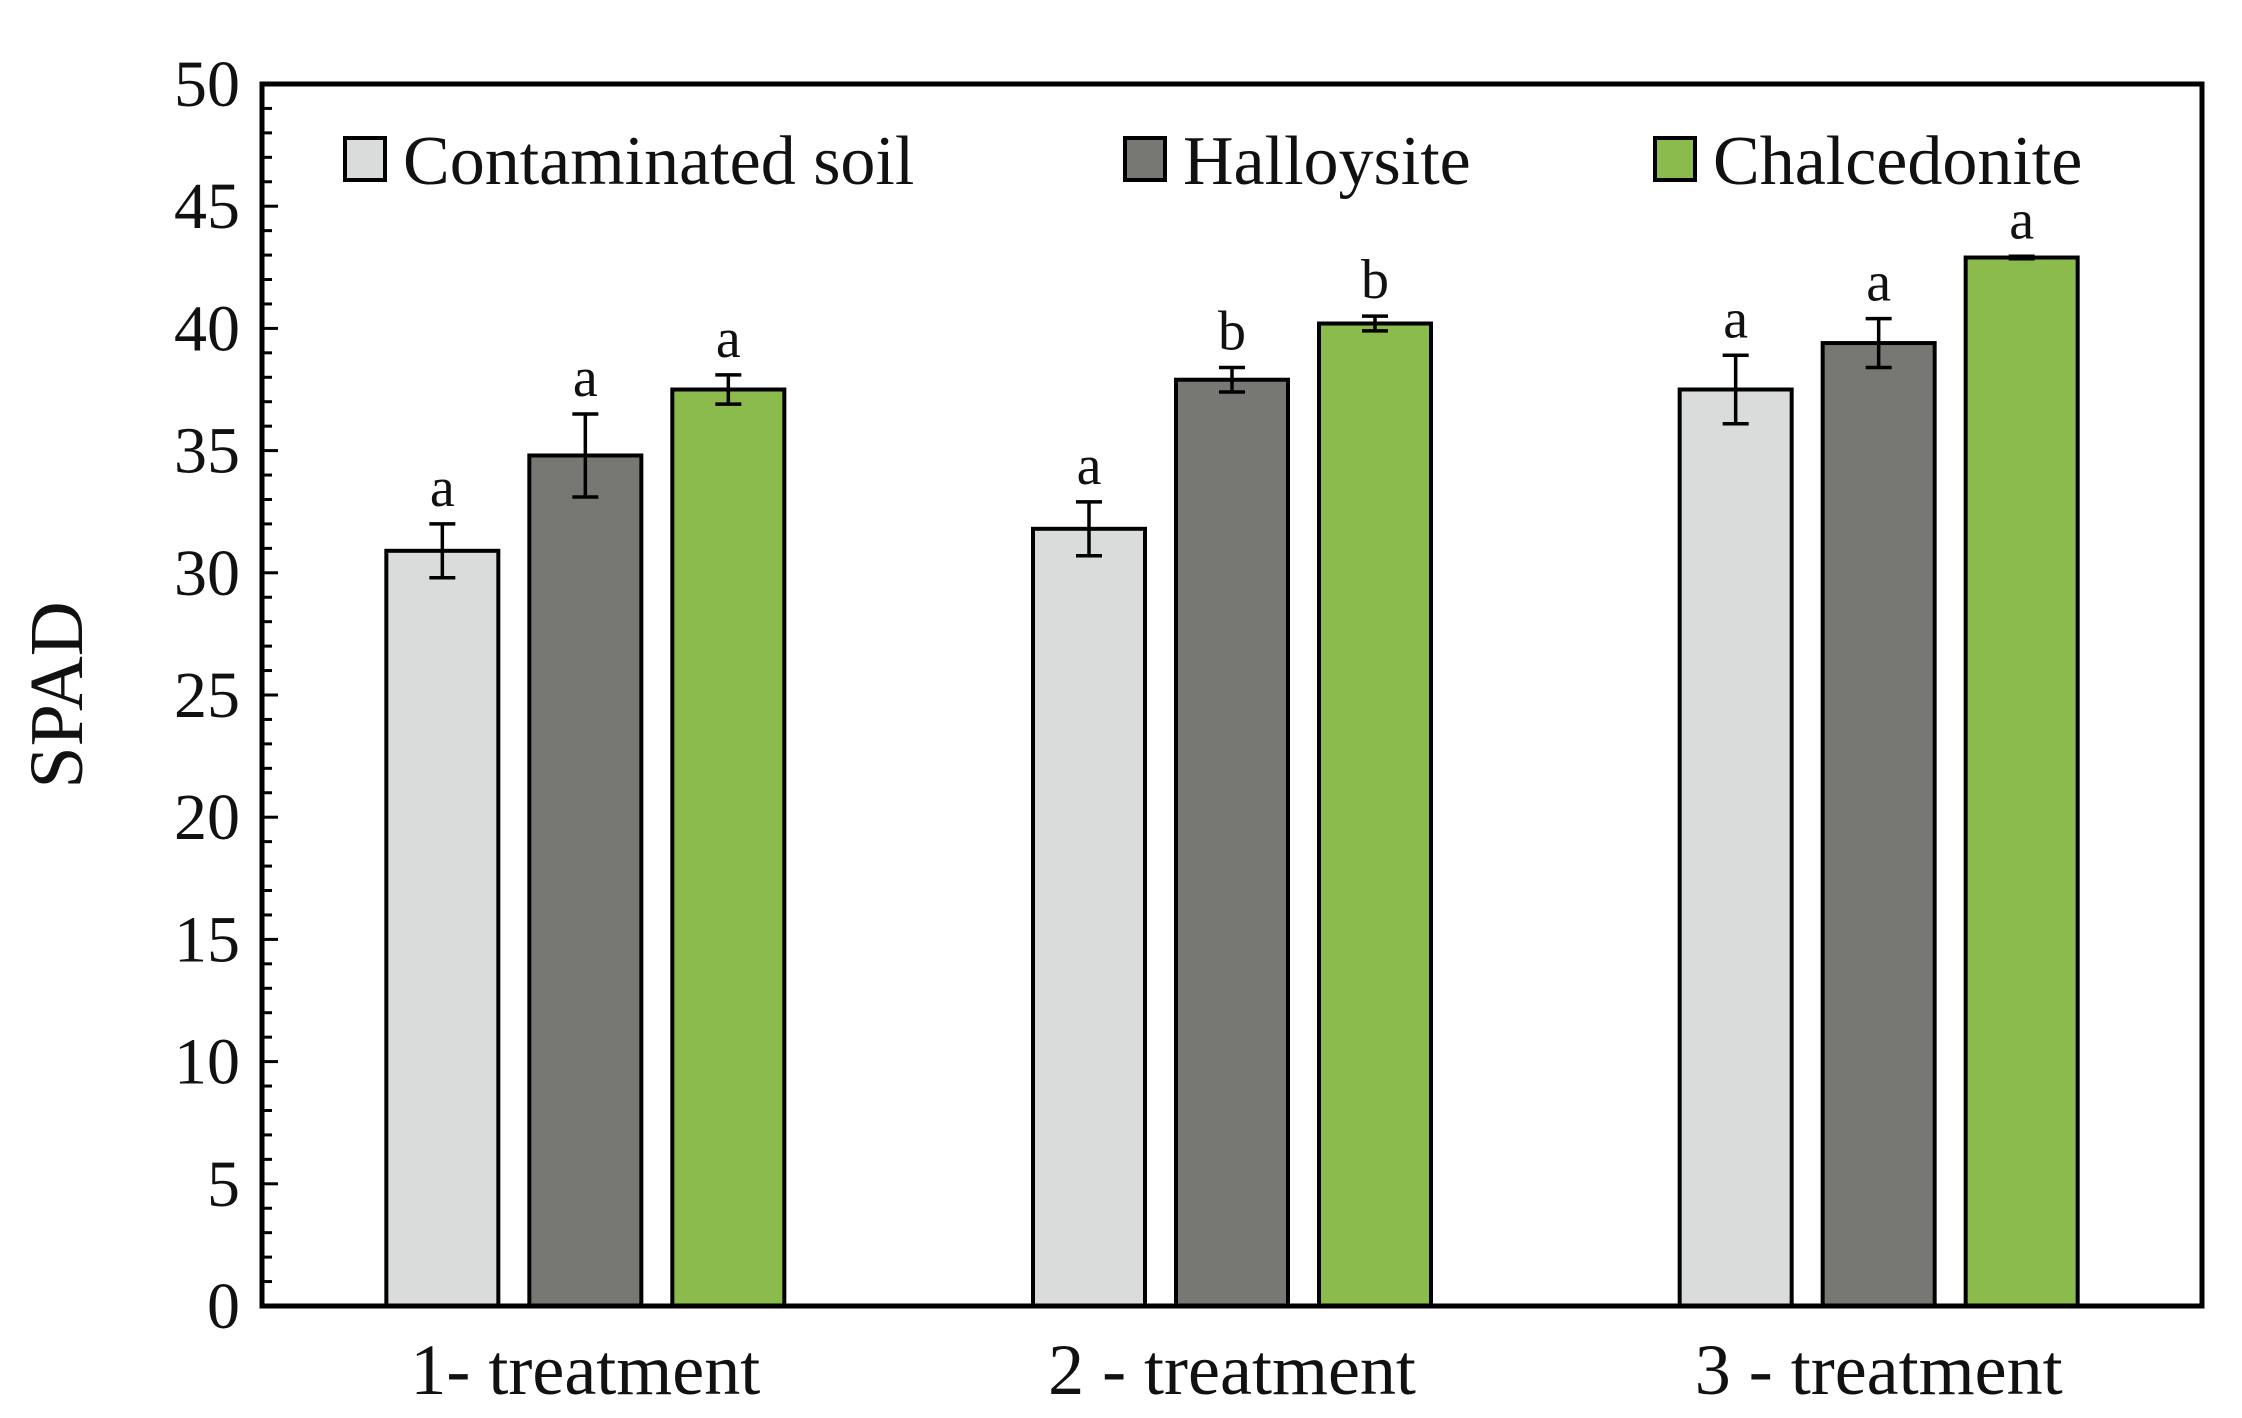 The width and height of the screenshot is (2242, 1418). I want to click on y-tick-label: 40, so click(207, 328).